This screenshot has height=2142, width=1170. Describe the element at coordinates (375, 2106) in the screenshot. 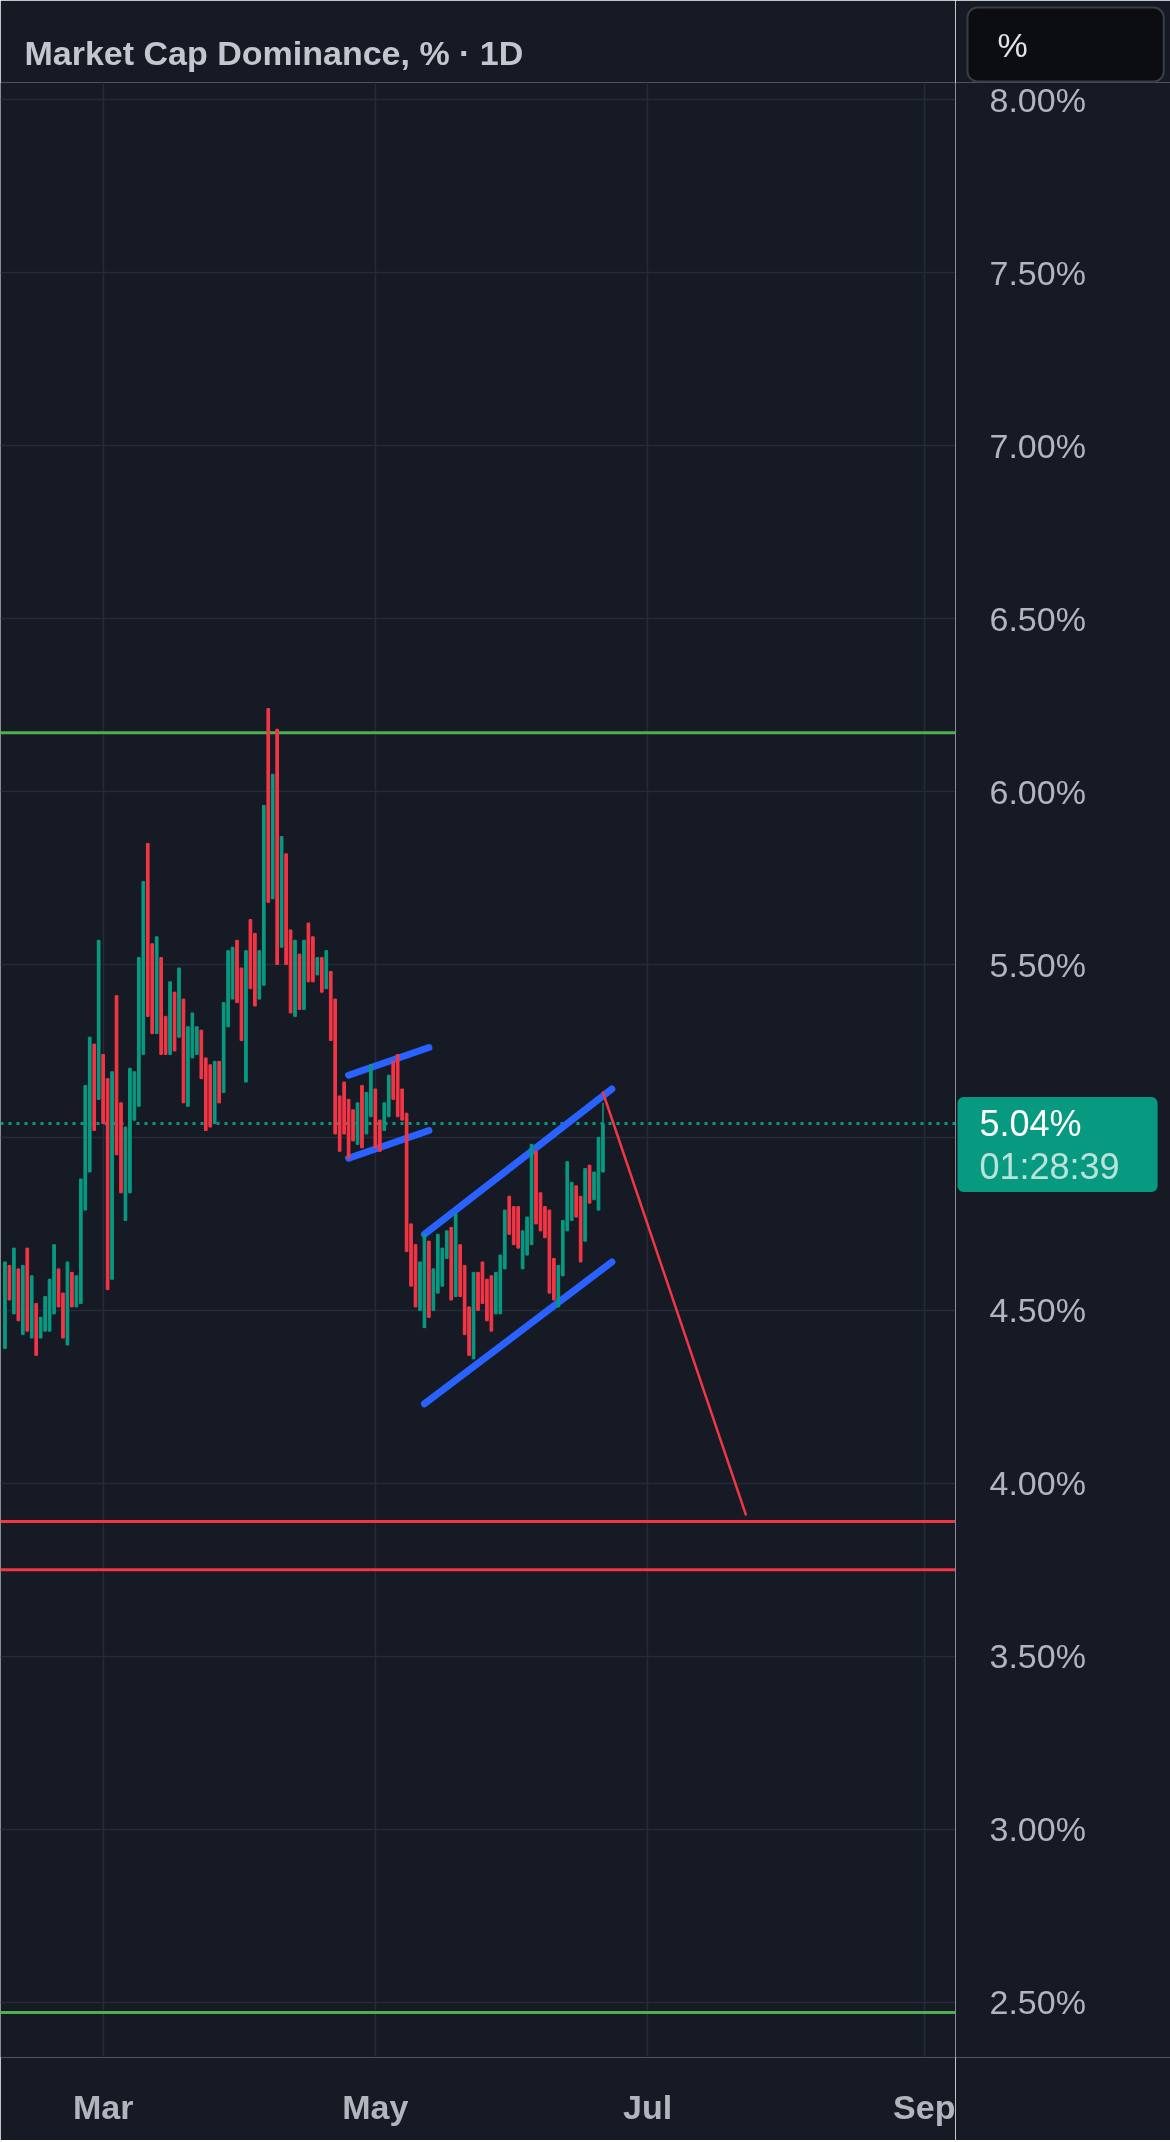

I see `x-tick-label: May` at that location.